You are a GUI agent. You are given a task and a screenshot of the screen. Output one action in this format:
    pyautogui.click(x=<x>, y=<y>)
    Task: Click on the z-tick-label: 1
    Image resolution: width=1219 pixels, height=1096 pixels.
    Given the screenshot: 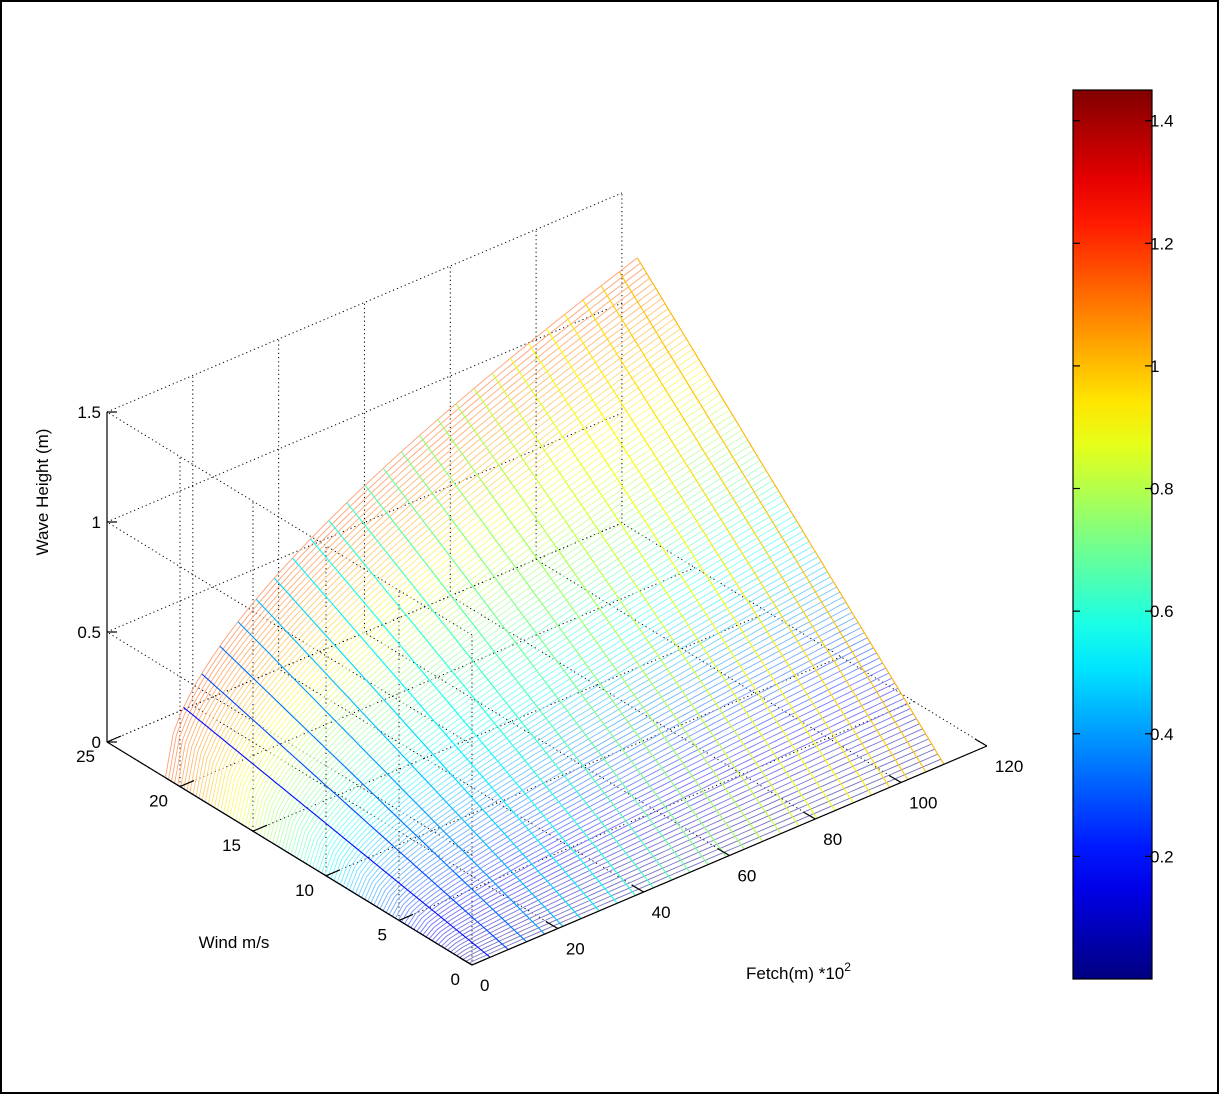 What is the action you would take?
    pyautogui.click(x=96, y=522)
    